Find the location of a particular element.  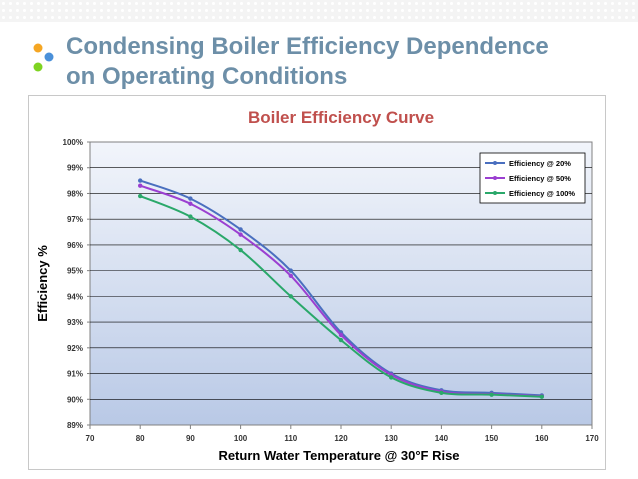

x-tick-label: 130 is located at coordinates (392, 438).